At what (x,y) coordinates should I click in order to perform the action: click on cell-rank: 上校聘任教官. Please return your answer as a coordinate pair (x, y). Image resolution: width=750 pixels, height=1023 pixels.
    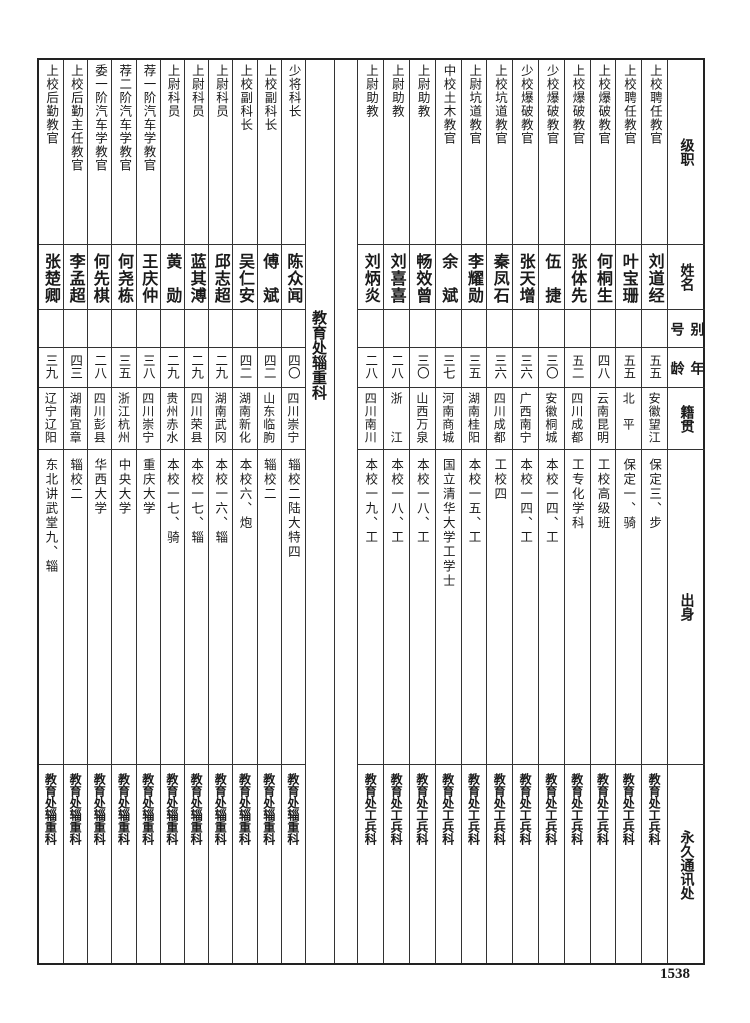
    Looking at the image, I should click on (630, 104).